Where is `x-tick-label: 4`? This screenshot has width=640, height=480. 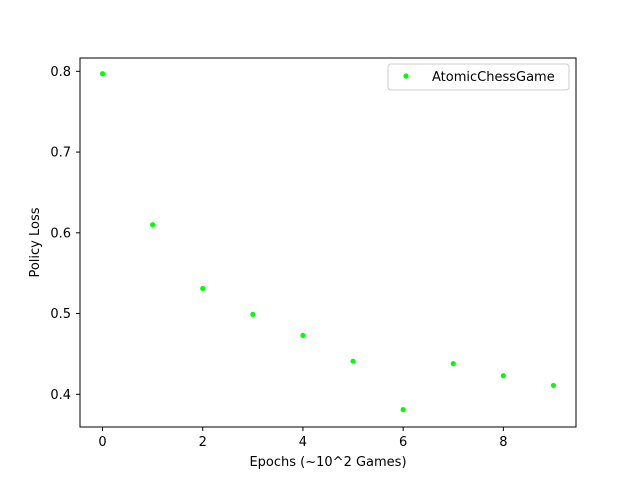 x-tick-label: 4 is located at coordinates (303, 442).